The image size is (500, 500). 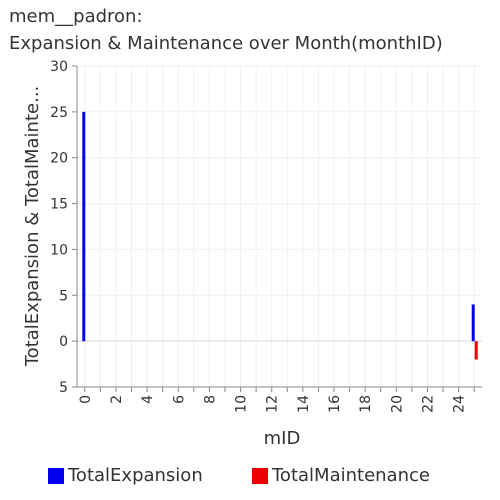 I want to click on x-tick-label: 18, so click(x=366, y=404).